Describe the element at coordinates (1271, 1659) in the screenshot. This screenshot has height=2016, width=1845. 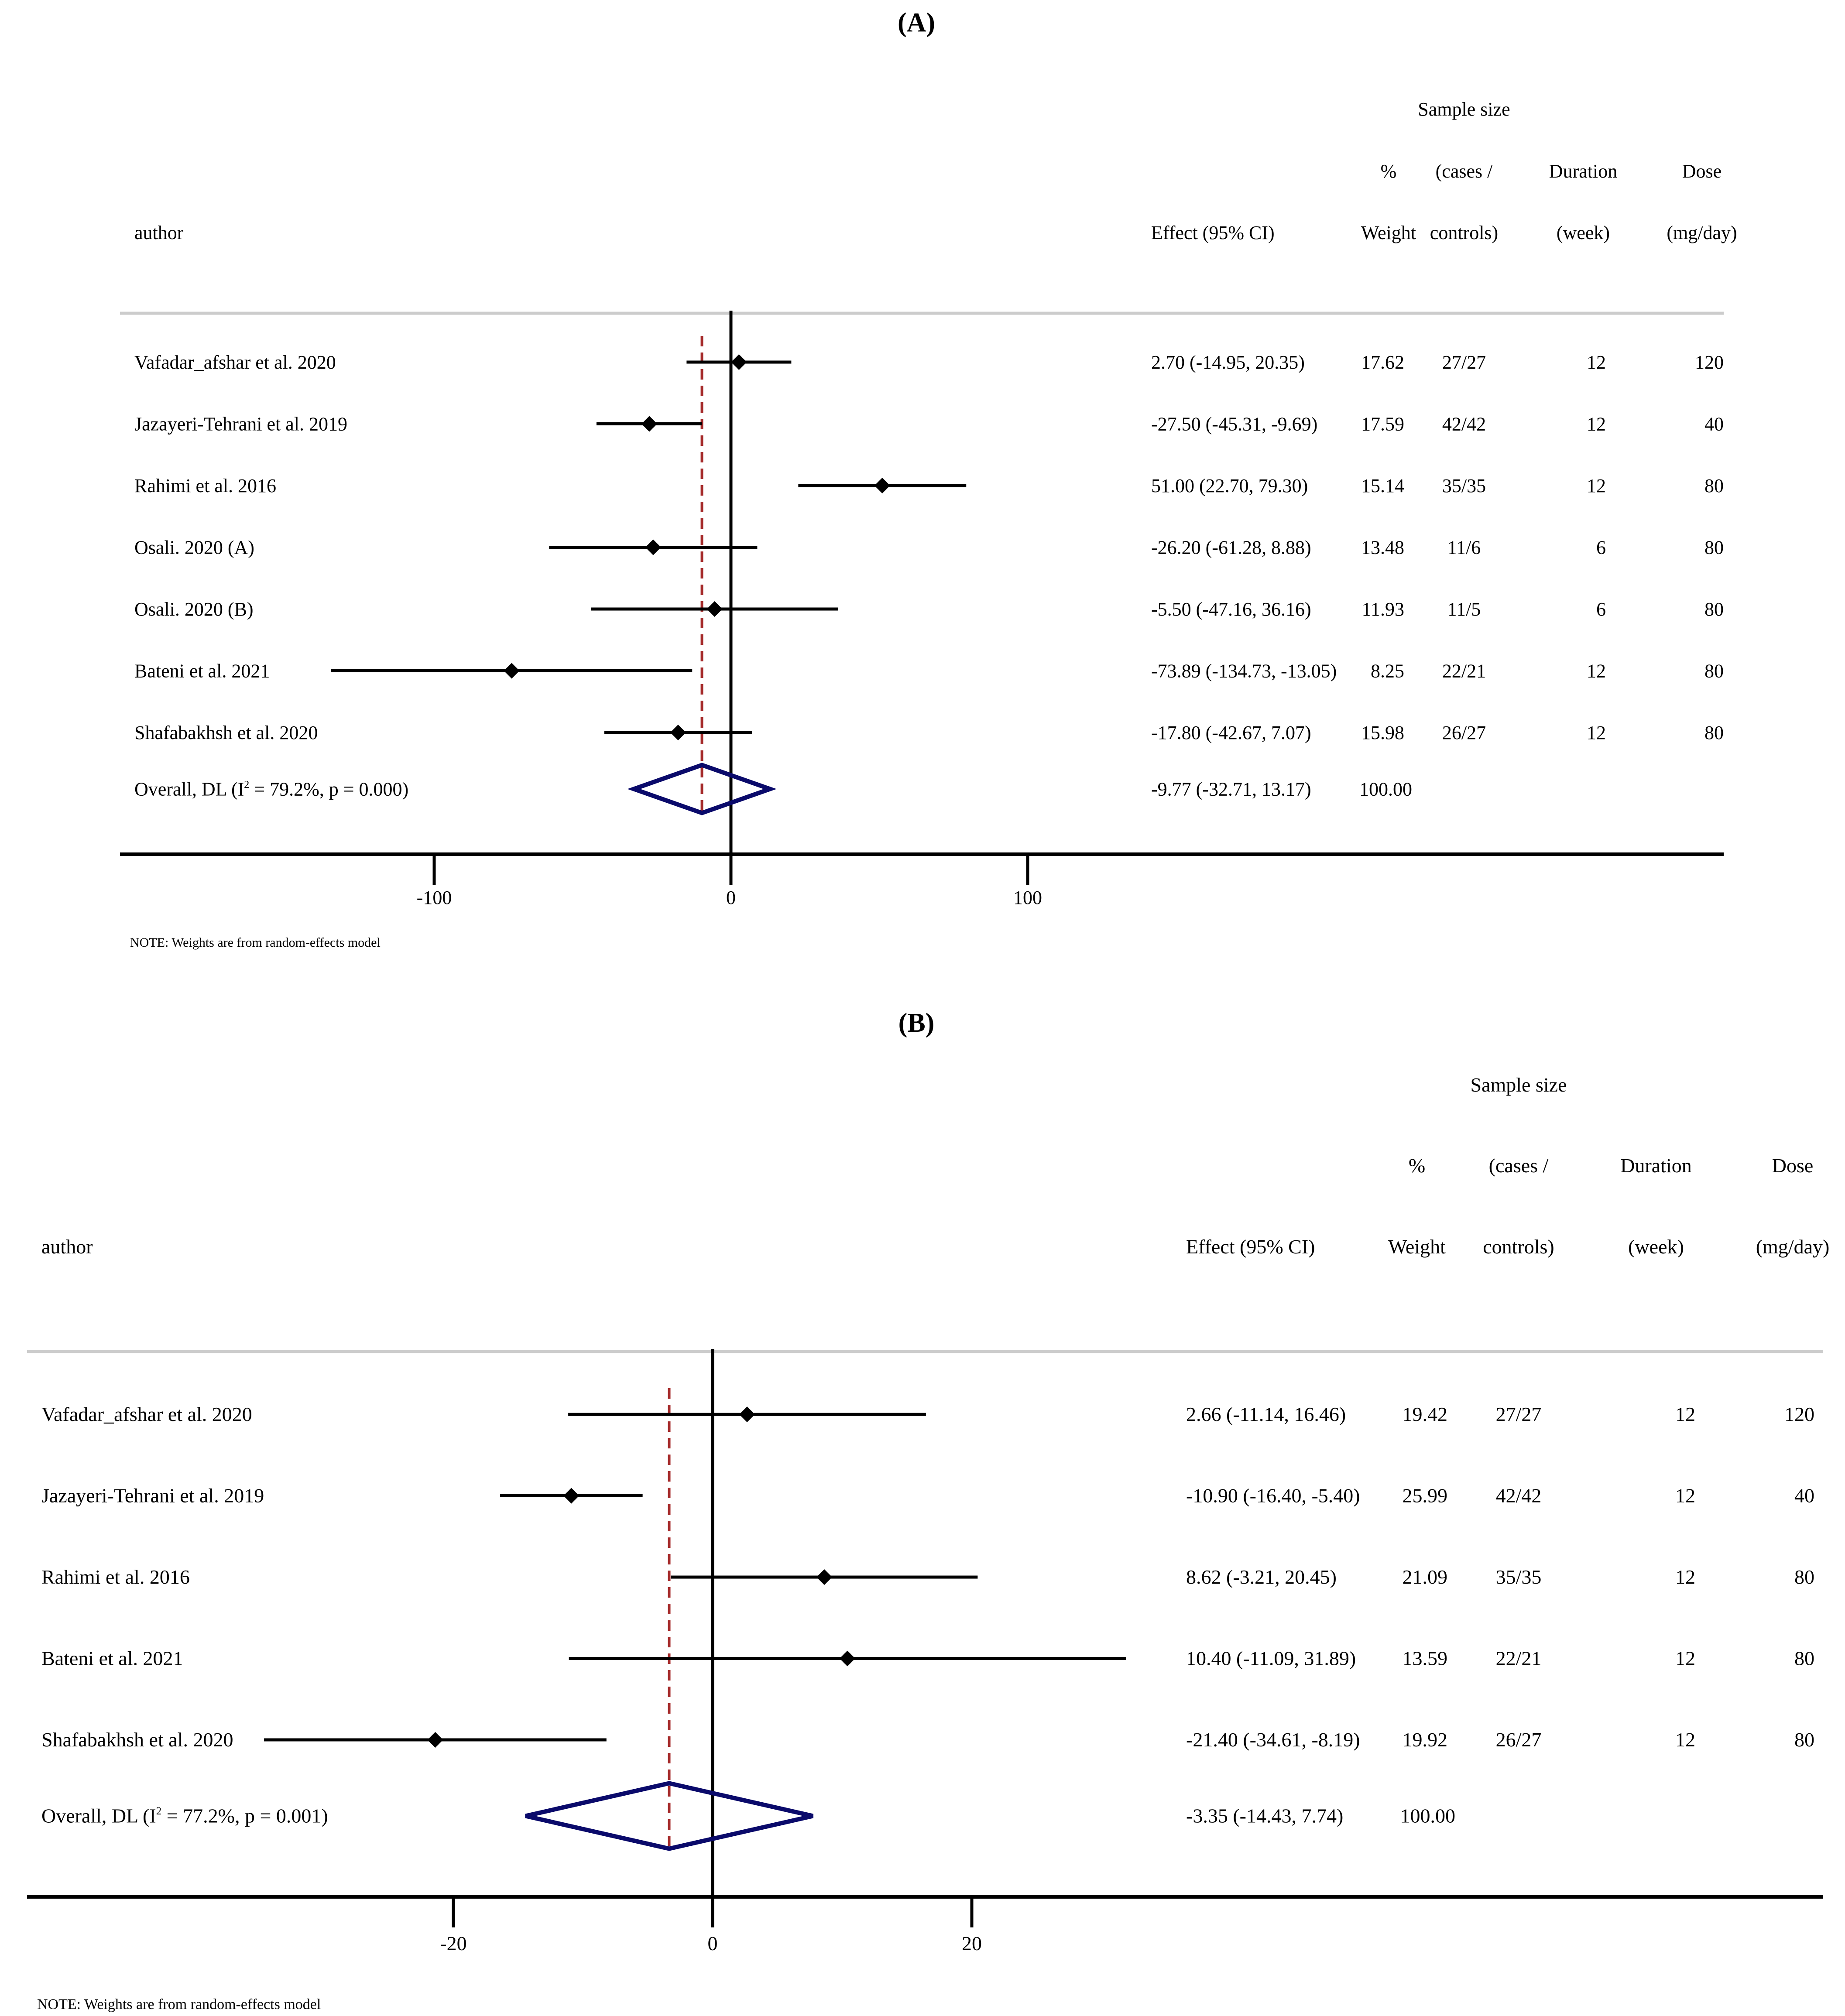
I see `study-effect-ci: 10.40 (-11.09, 31.89)` at that location.